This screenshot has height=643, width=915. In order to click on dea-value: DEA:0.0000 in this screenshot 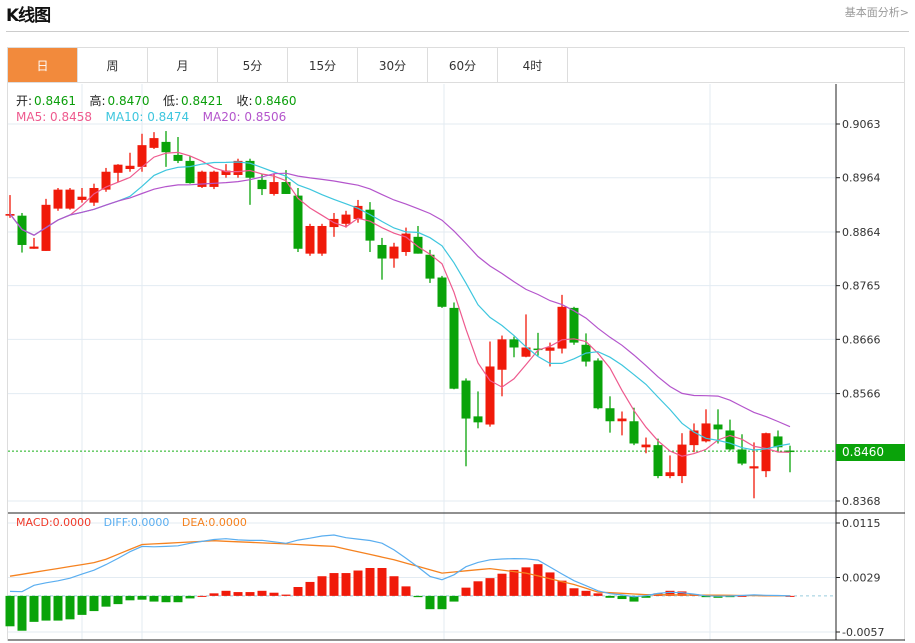, I will do `click(214, 522)`.